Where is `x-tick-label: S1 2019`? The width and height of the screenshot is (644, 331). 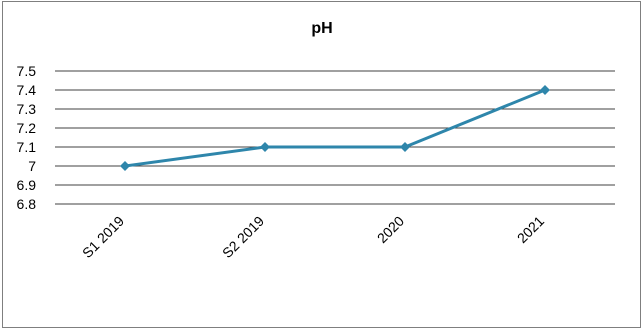 x-tick-label: S1 2019 is located at coordinates (103, 237).